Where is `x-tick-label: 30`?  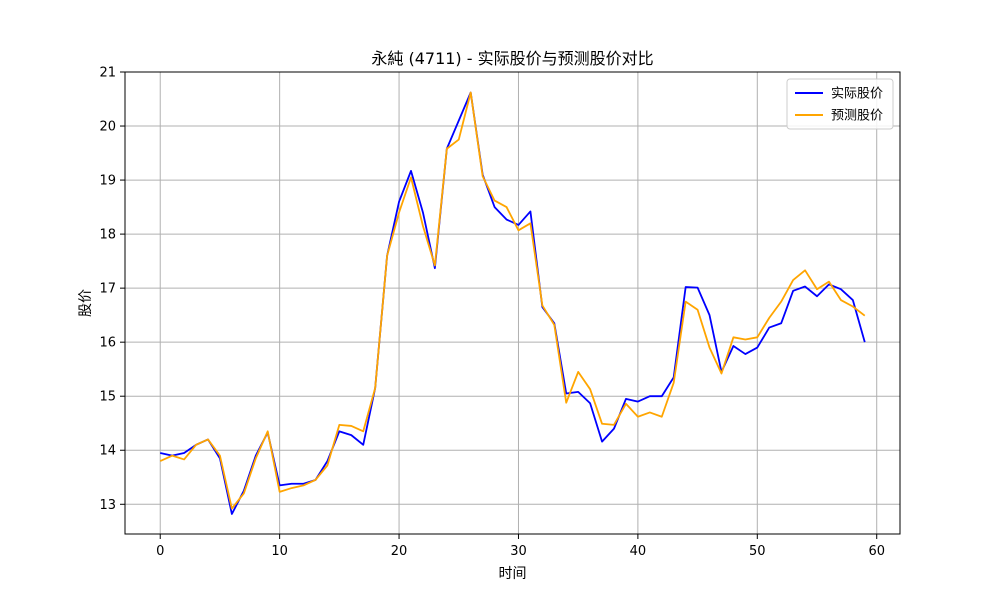 x-tick-label: 30 is located at coordinates (518, 551).